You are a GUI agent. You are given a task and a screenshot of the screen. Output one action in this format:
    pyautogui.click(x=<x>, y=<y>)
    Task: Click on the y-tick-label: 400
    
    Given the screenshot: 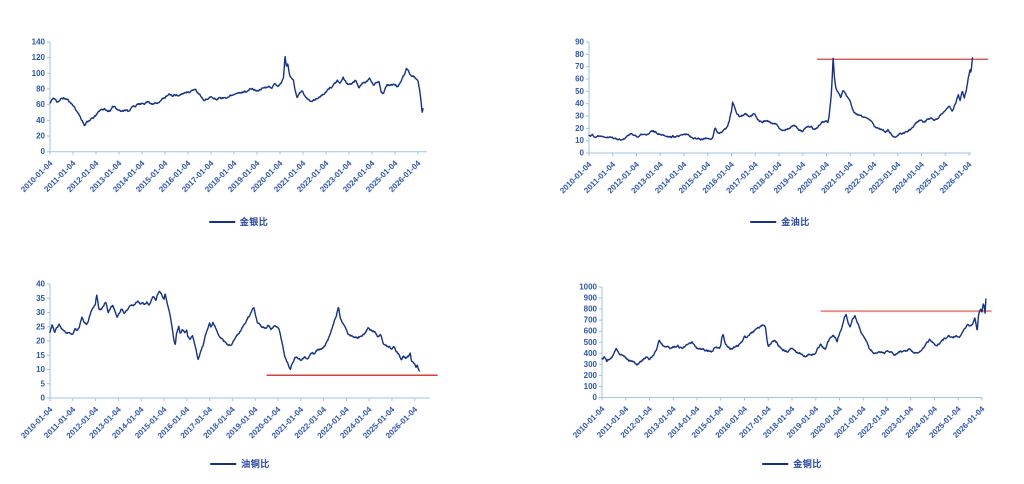 What is the action you would take?
    pyautogui.click(x=591, y=353)
    